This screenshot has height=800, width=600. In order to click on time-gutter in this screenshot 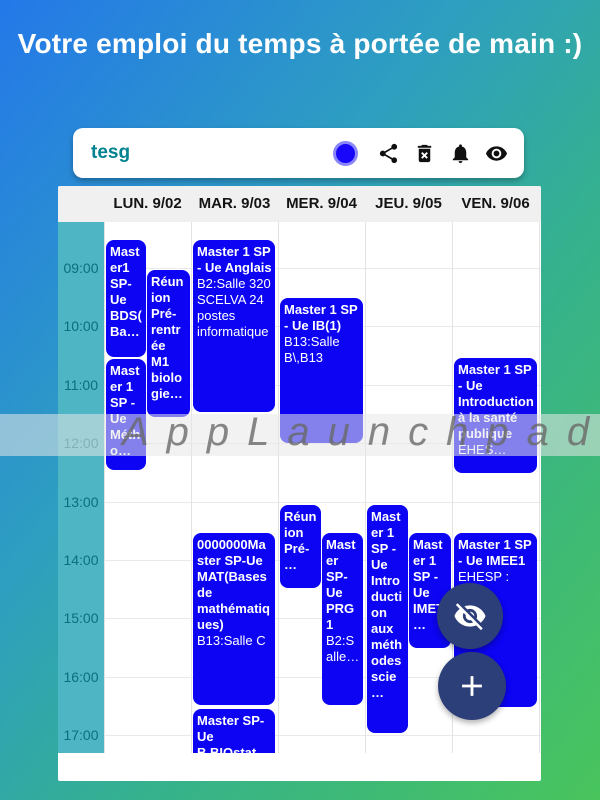, I will do `click(81, 487)`.